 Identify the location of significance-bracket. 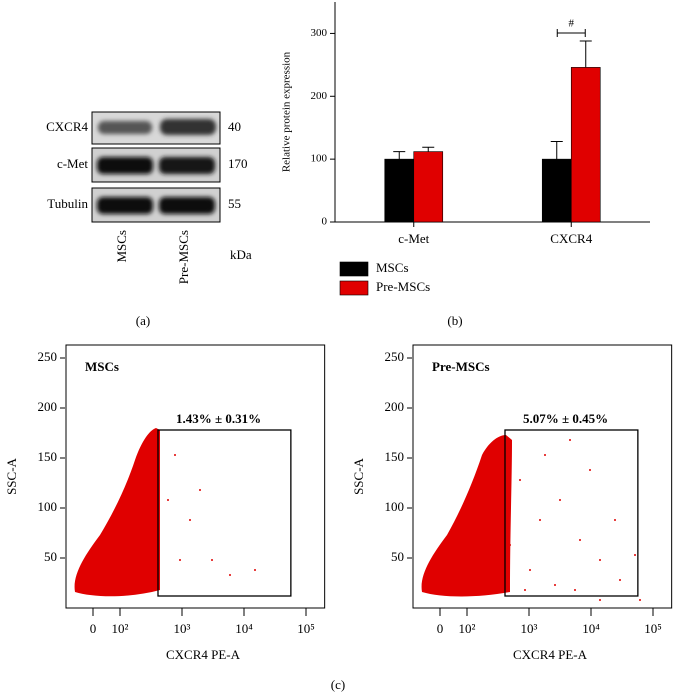
(571, 33).